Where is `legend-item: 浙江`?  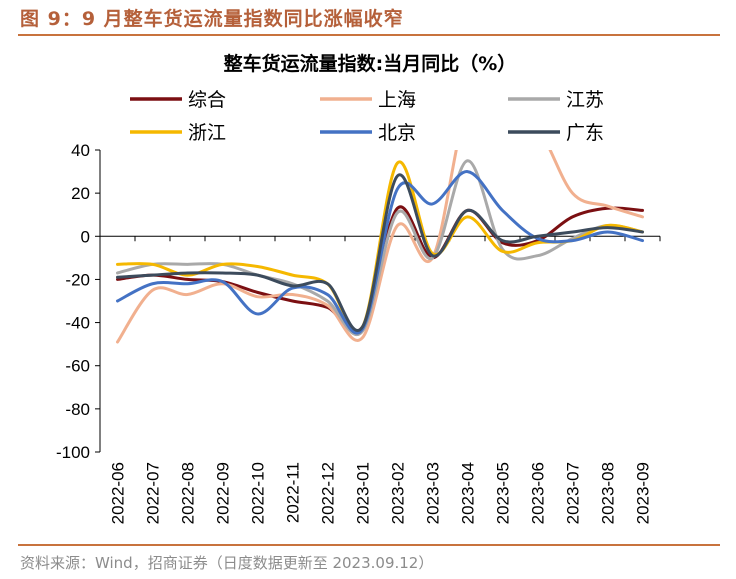
legend-item: 浙江 is located at coordinates (178, 133).